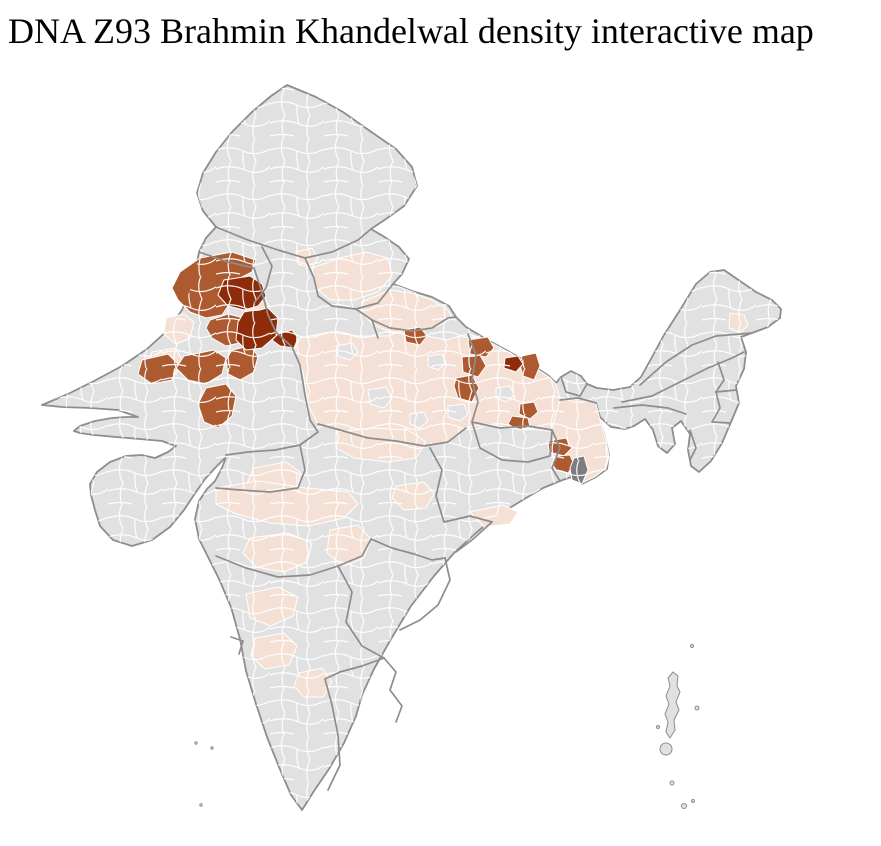 The width and height of the screenshot is (881, 846). Describe the element at coordinates (666, 749) in the screenshot. I see `island-round` at that location.